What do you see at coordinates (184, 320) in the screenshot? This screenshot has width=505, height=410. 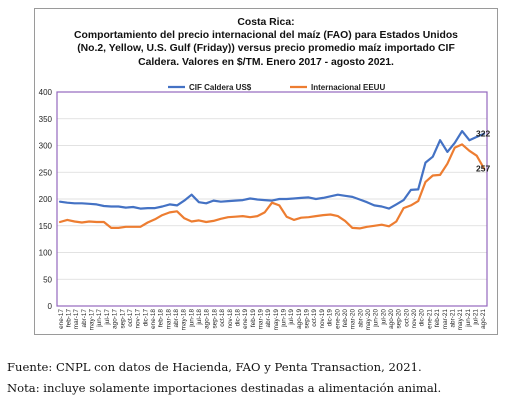 I see `x-tick-label: may-18` at bounding box center [184, 320].